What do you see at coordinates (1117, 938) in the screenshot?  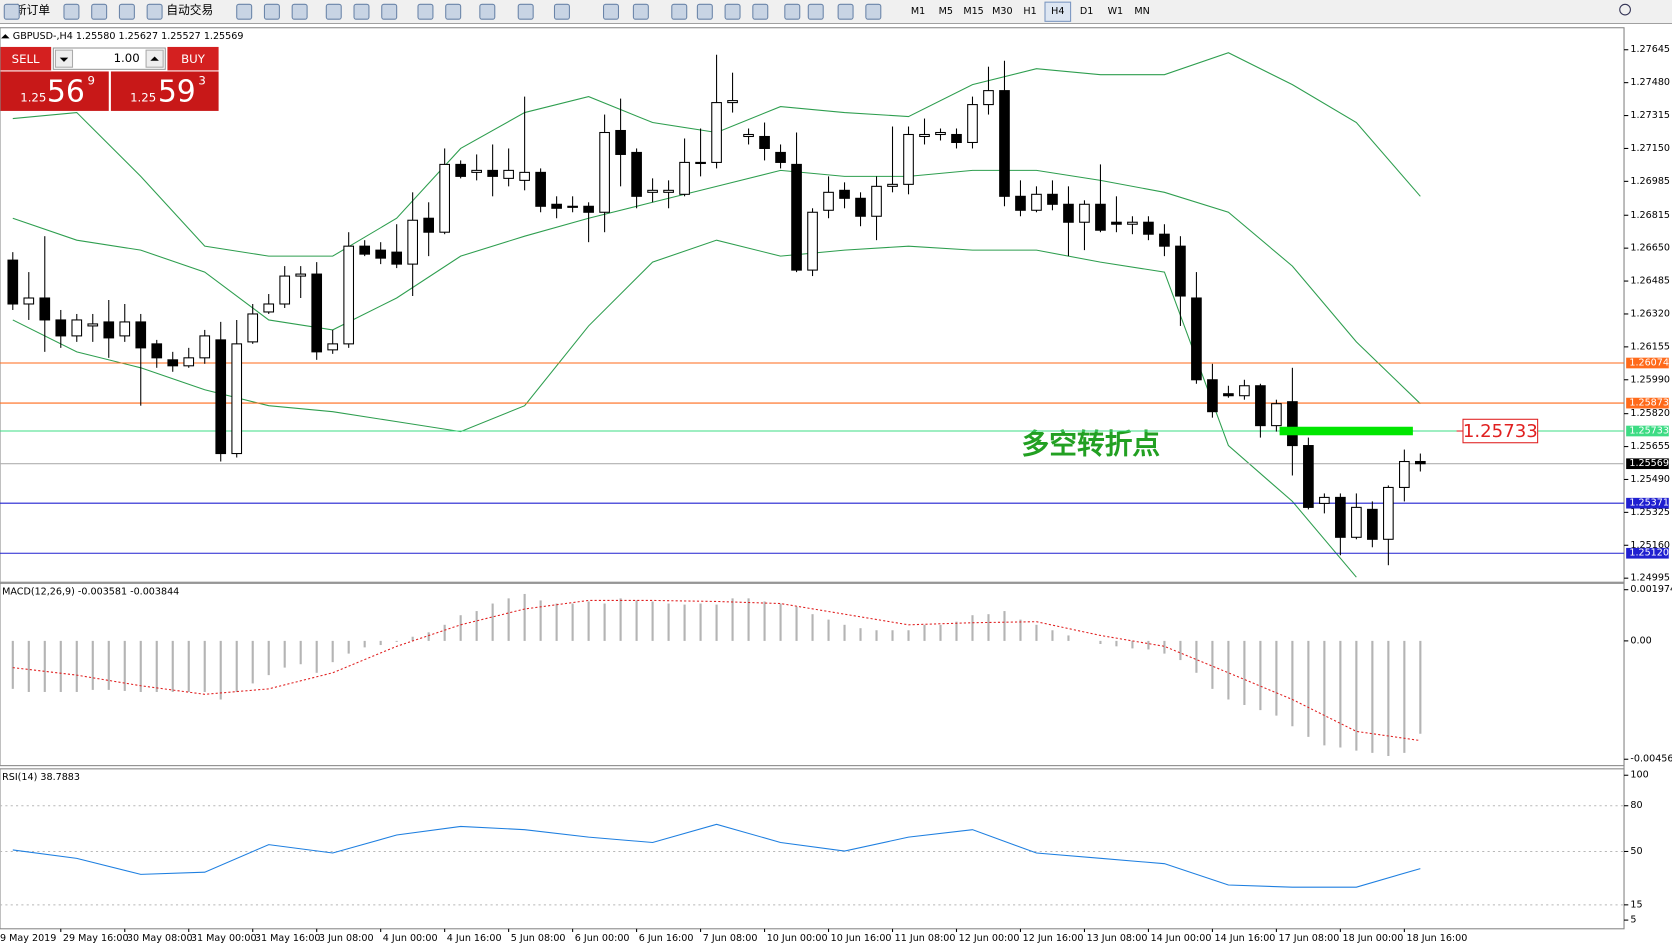 I see `x-tick-label: 13 Jun 08:00` at bounding box center [1117, 938].